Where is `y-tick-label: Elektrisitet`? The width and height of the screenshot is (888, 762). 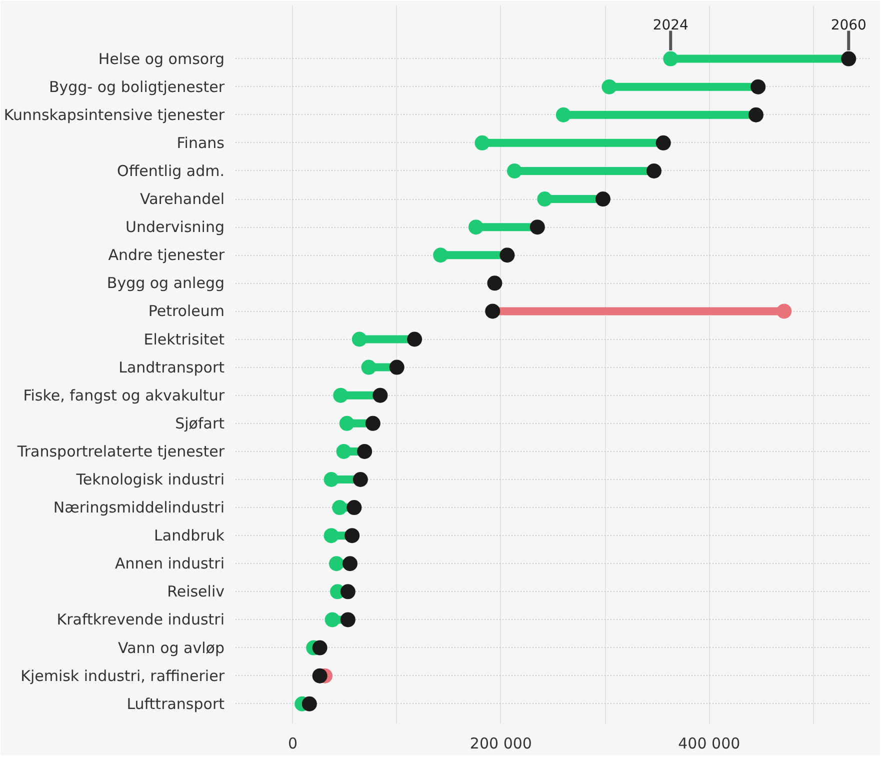 y-tick-label: Elektrisitet is located at coordinates (184, 339).